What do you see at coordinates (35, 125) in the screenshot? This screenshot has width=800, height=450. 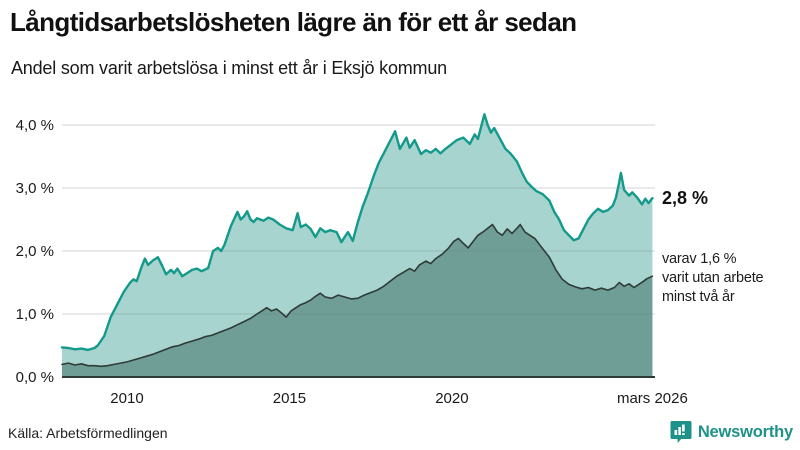 I see `y-axis-tick-label: 4,0 %` at bounding box center [35, 125].